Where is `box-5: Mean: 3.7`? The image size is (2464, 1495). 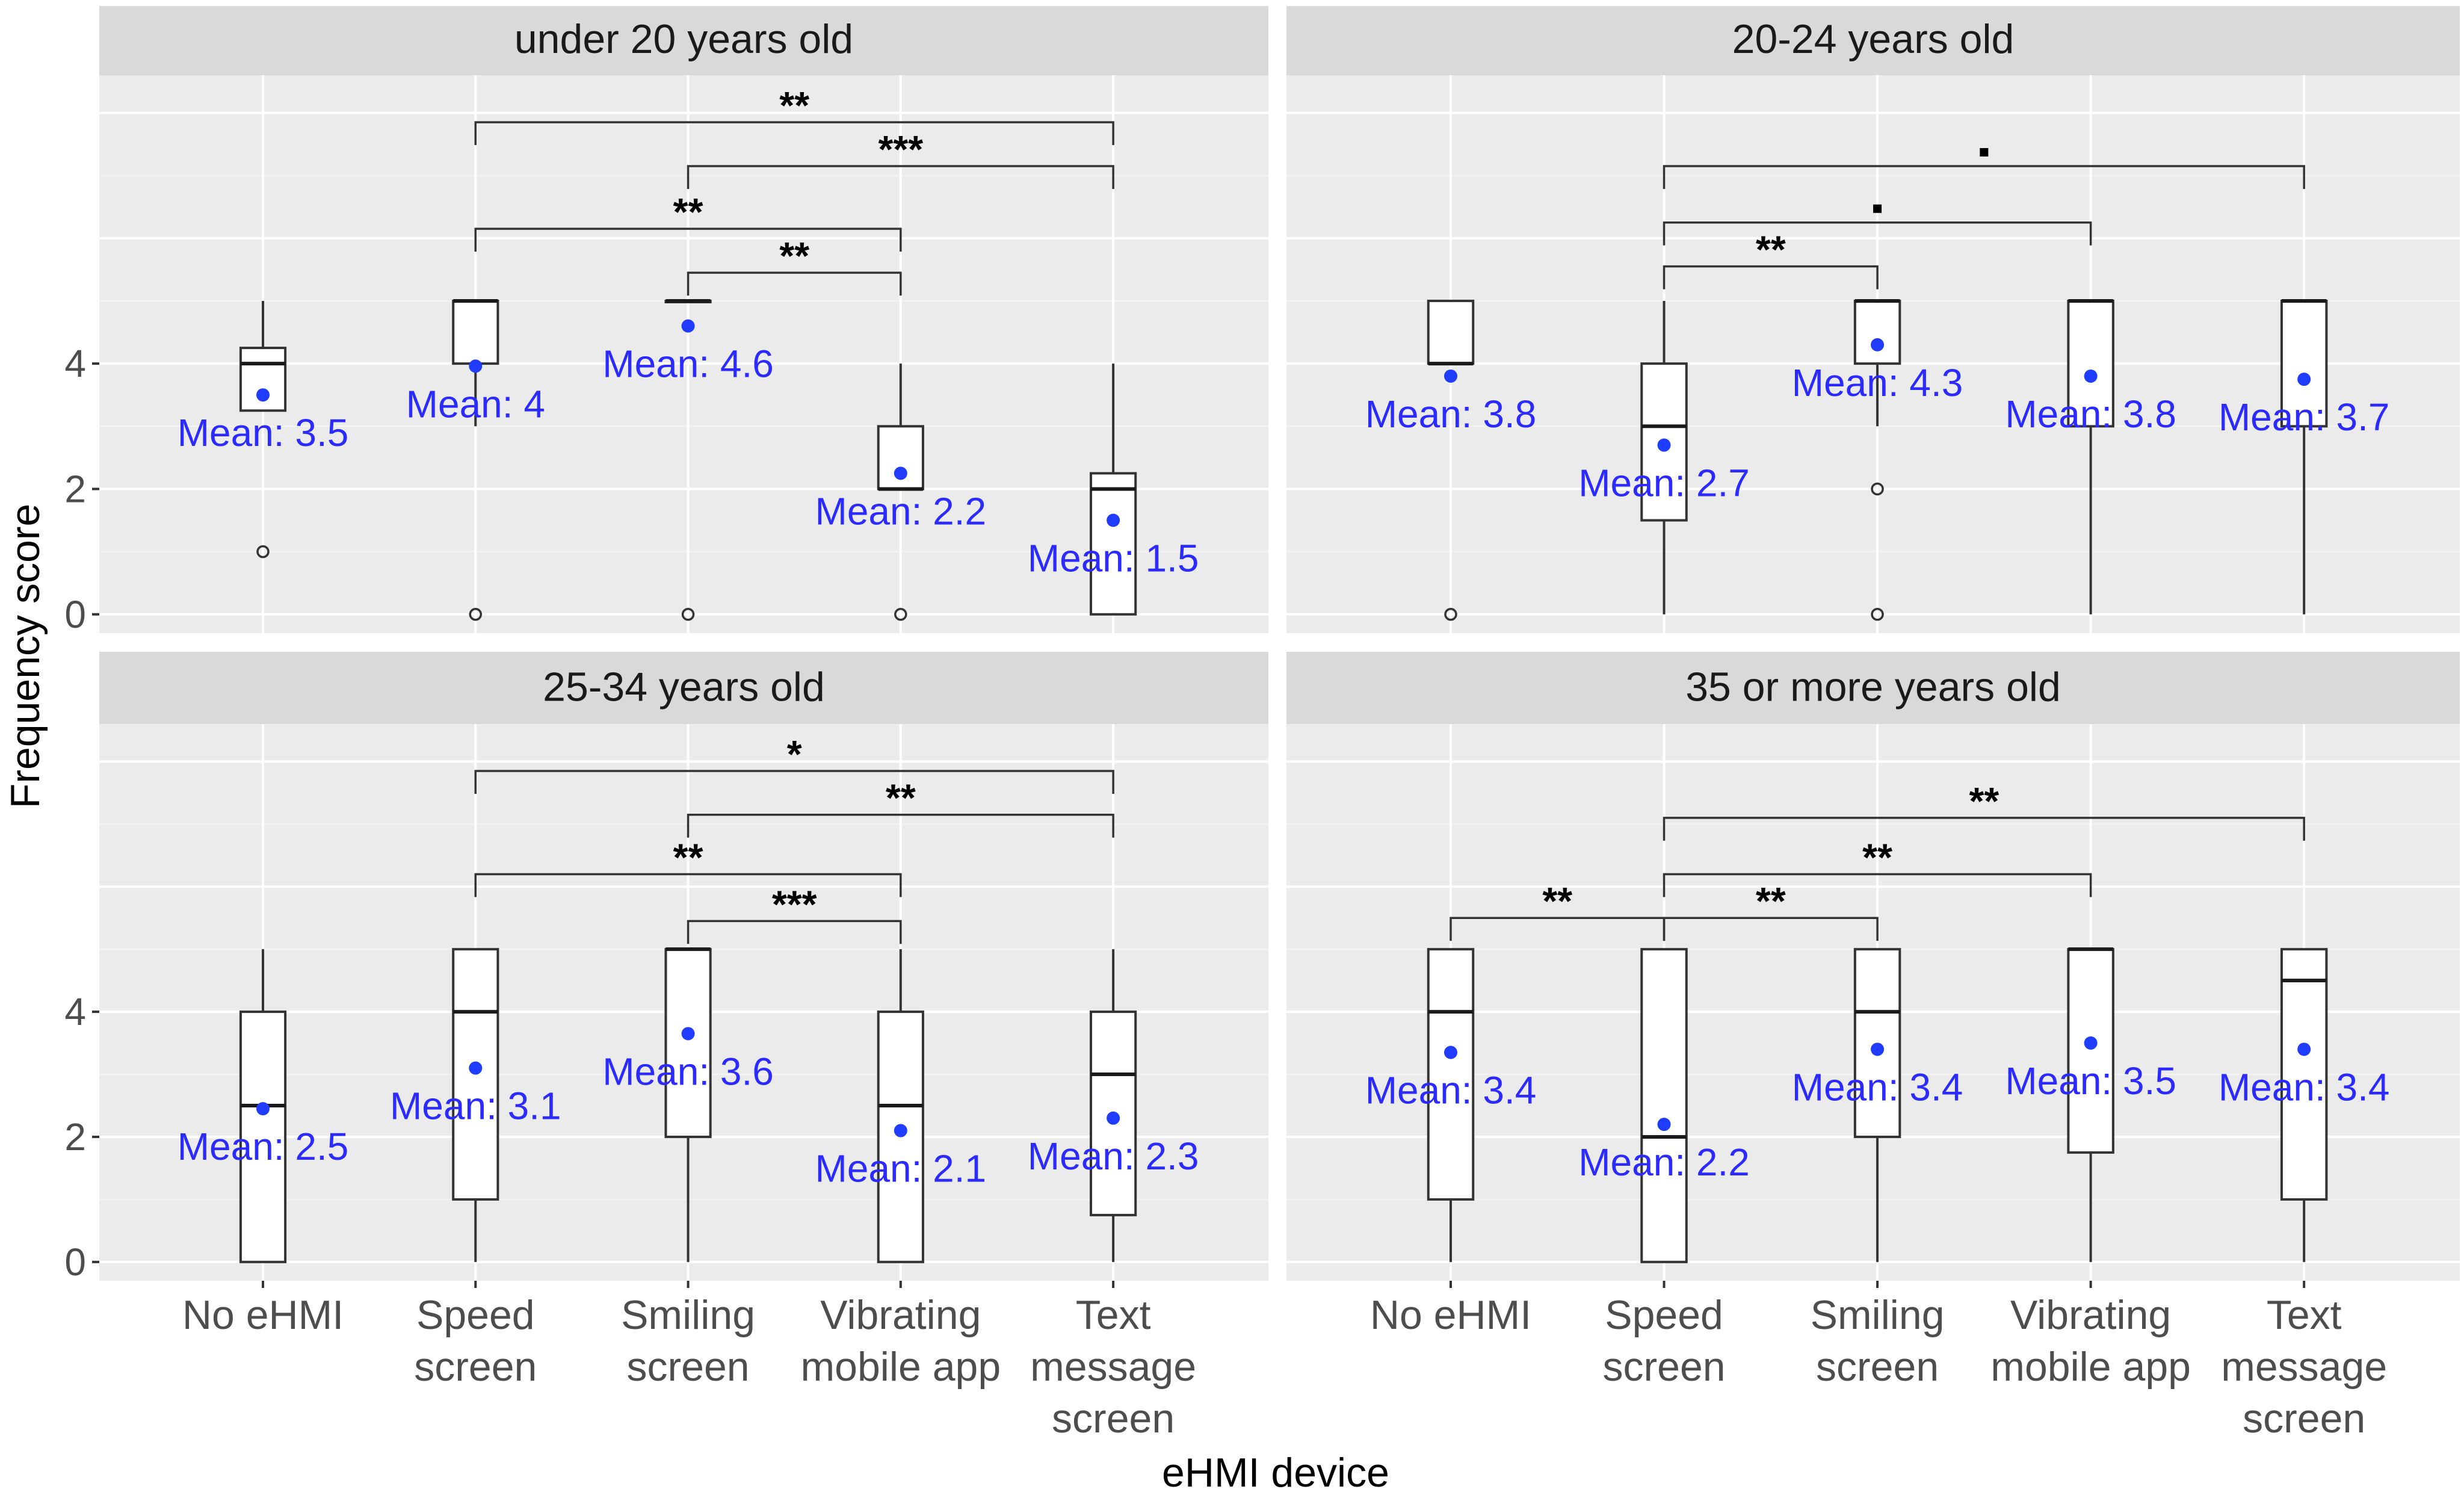 box-5: Mean: 3.7 is located at coordinates (2304, 456).